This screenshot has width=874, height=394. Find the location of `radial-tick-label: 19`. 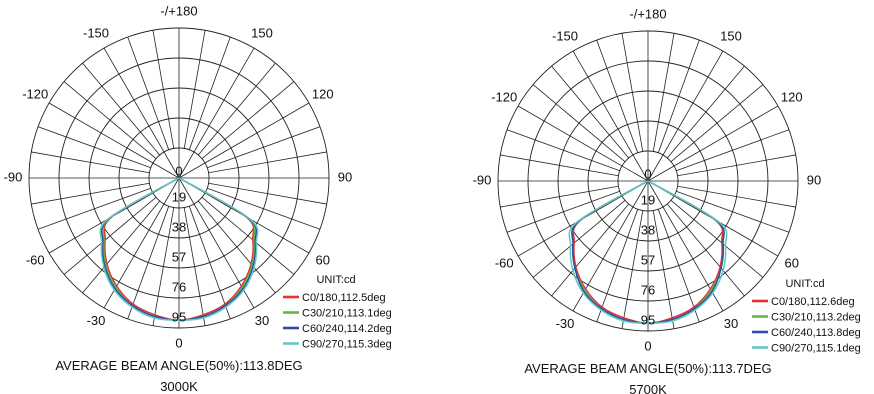

radial-tick-label: 19 is located at coordinates (179, 196).